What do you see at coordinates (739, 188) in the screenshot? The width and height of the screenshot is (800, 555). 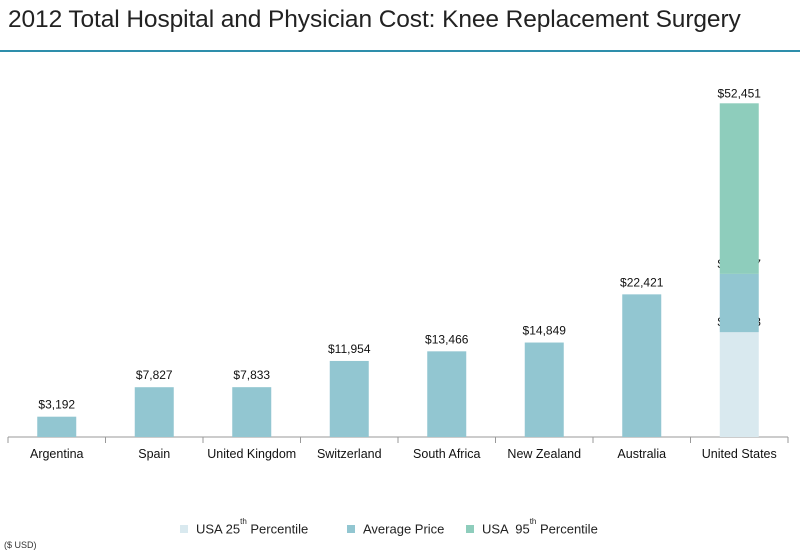 I see `bar-united-states-segment-usa-95th-percentile` at bounding box center [739, 188].